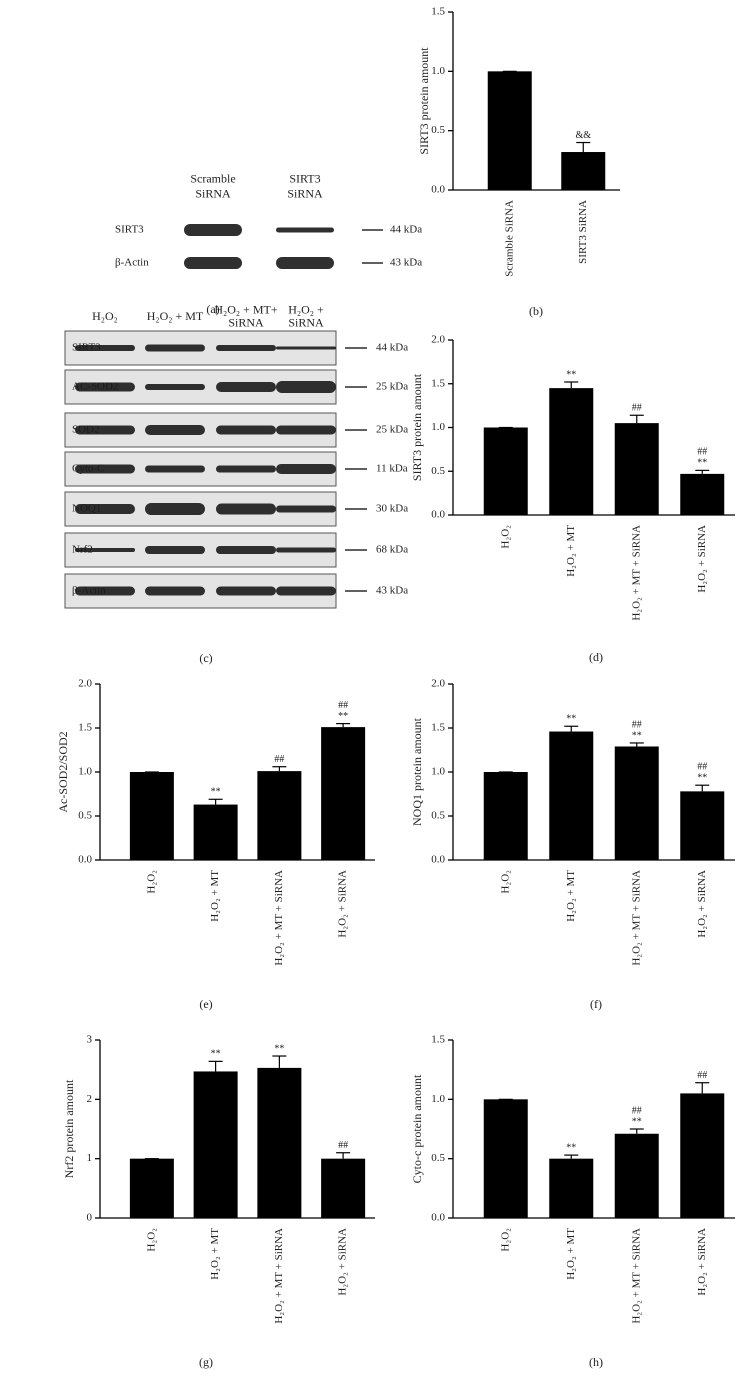  Describe the element at coordinates (392, 591) in the screenshot. I see `size-label: 43 kDa` at that location.